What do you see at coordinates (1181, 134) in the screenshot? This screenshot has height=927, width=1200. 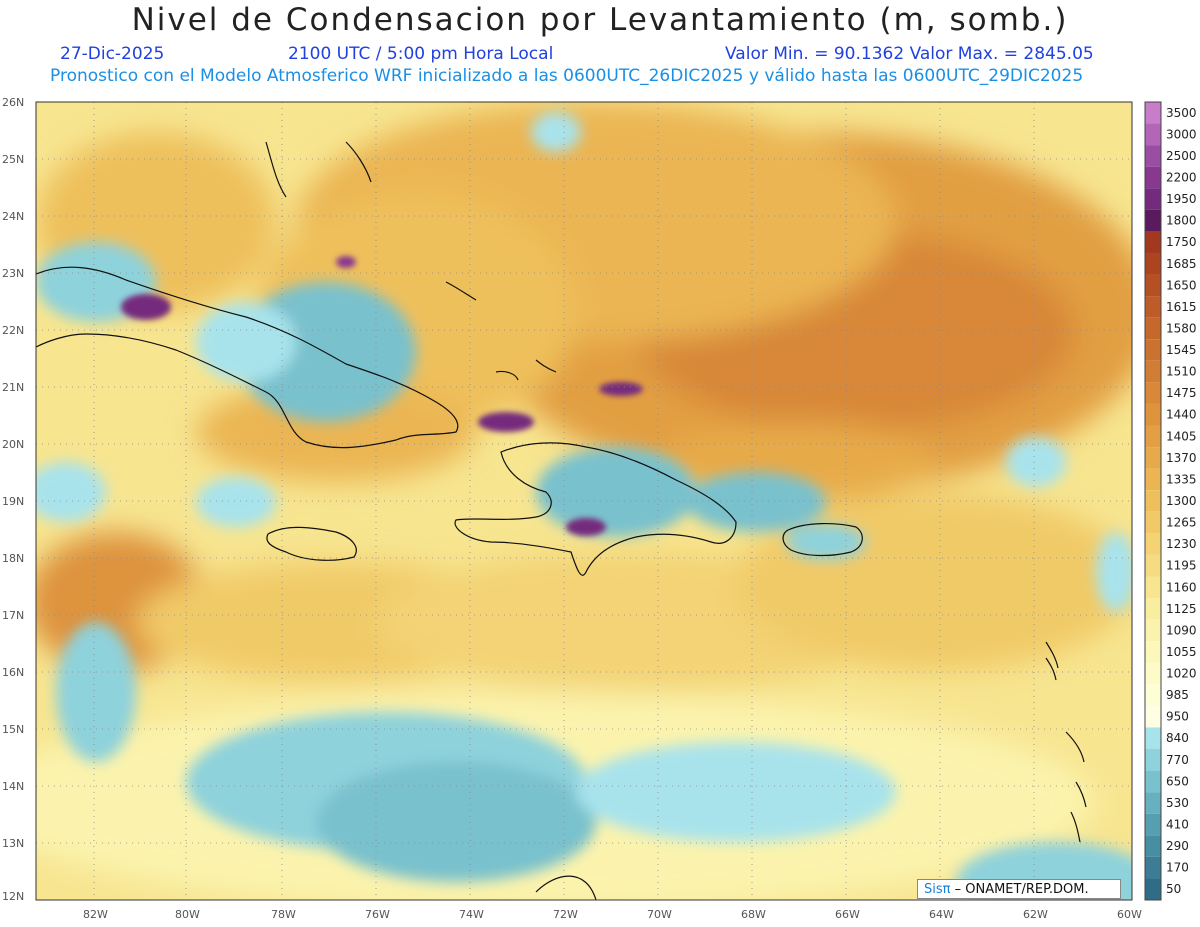 I see `colorbar-label: 3000` at bounding box center [1181, 134].